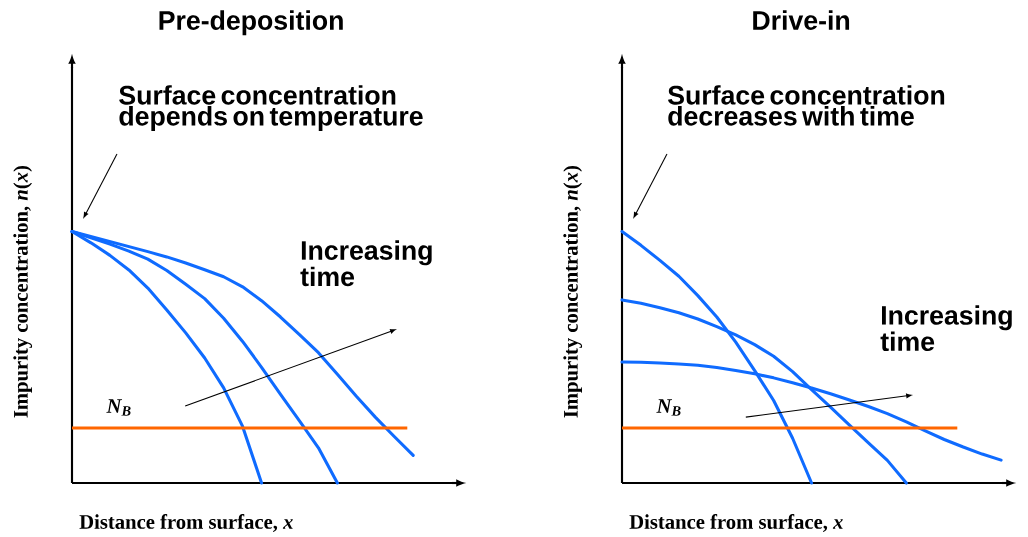 This screenshot has height=537, width=1028. Describe the element at coordinates (251, 23) in the screenshot. I see `chart-title: Pre-deposition` at that location.